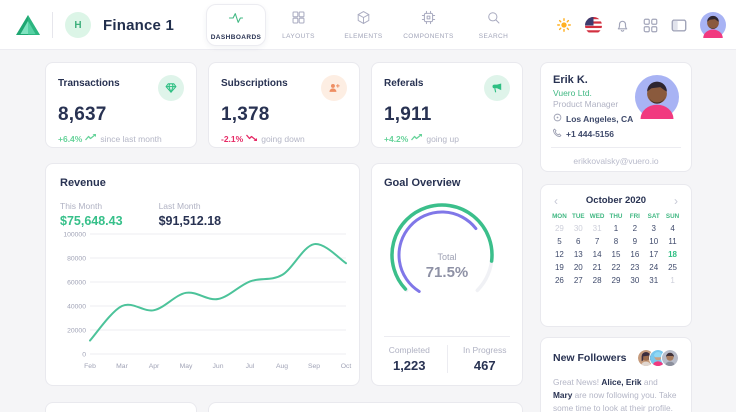  Describe the element at coordinates (559, 280) in the screenshot. I see `calendar-day: 26` at that location.